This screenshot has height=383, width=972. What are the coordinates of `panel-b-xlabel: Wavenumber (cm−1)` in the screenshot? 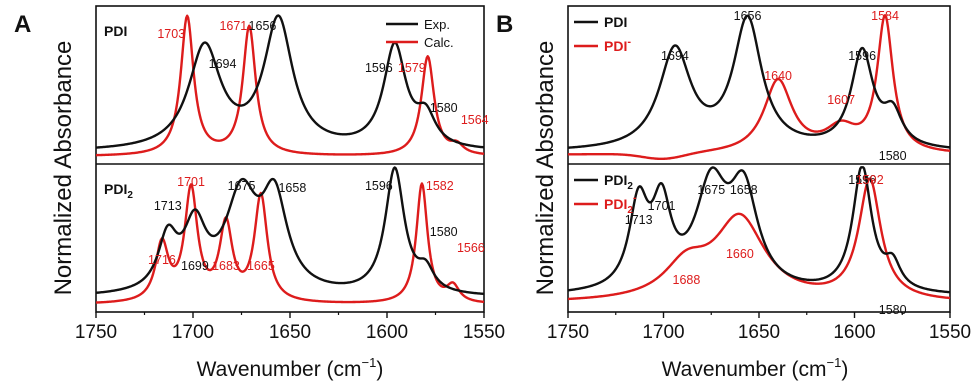 It's located at (755, 368).